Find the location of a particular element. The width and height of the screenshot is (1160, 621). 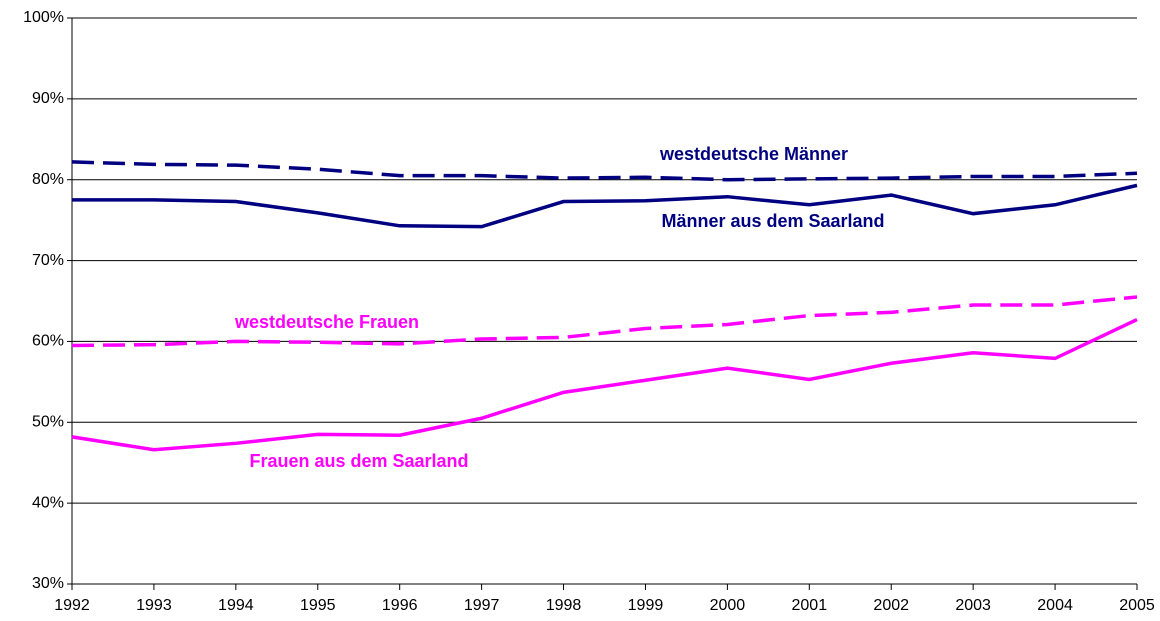

y-tick-label: 90% is located at coordinates (48, 98).